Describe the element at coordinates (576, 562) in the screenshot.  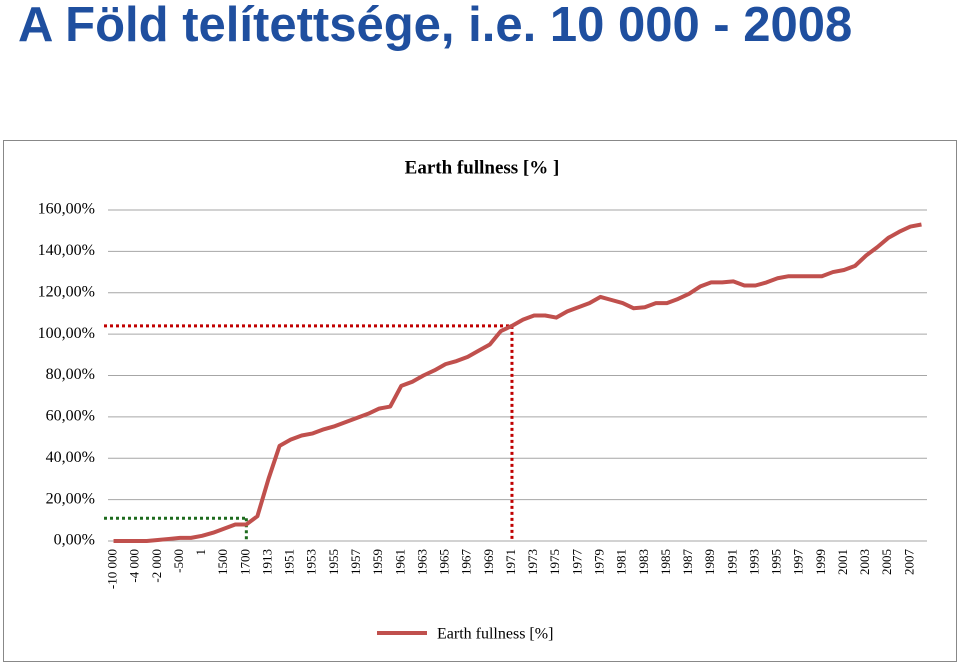
I see `x-tick-label: 1977` at that location.